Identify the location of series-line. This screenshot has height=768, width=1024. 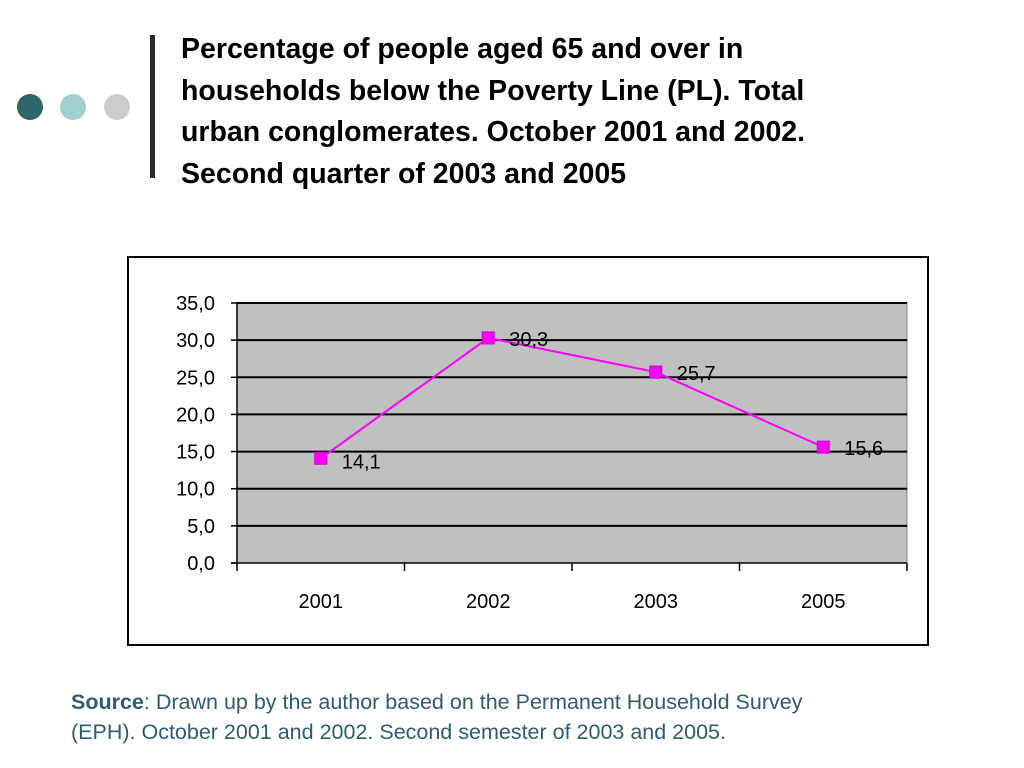
(572, 398).